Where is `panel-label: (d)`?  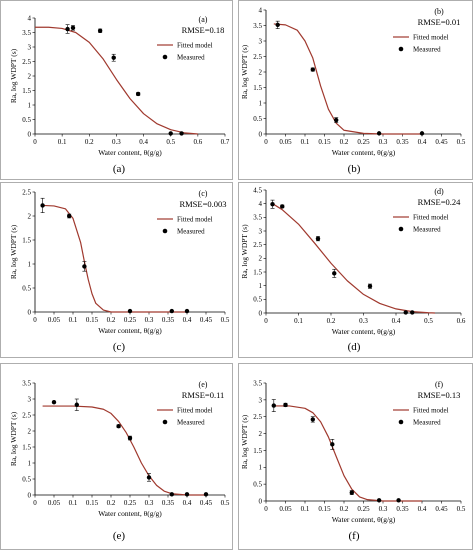 panel-label: (d) is located at coordinates (439, 191).